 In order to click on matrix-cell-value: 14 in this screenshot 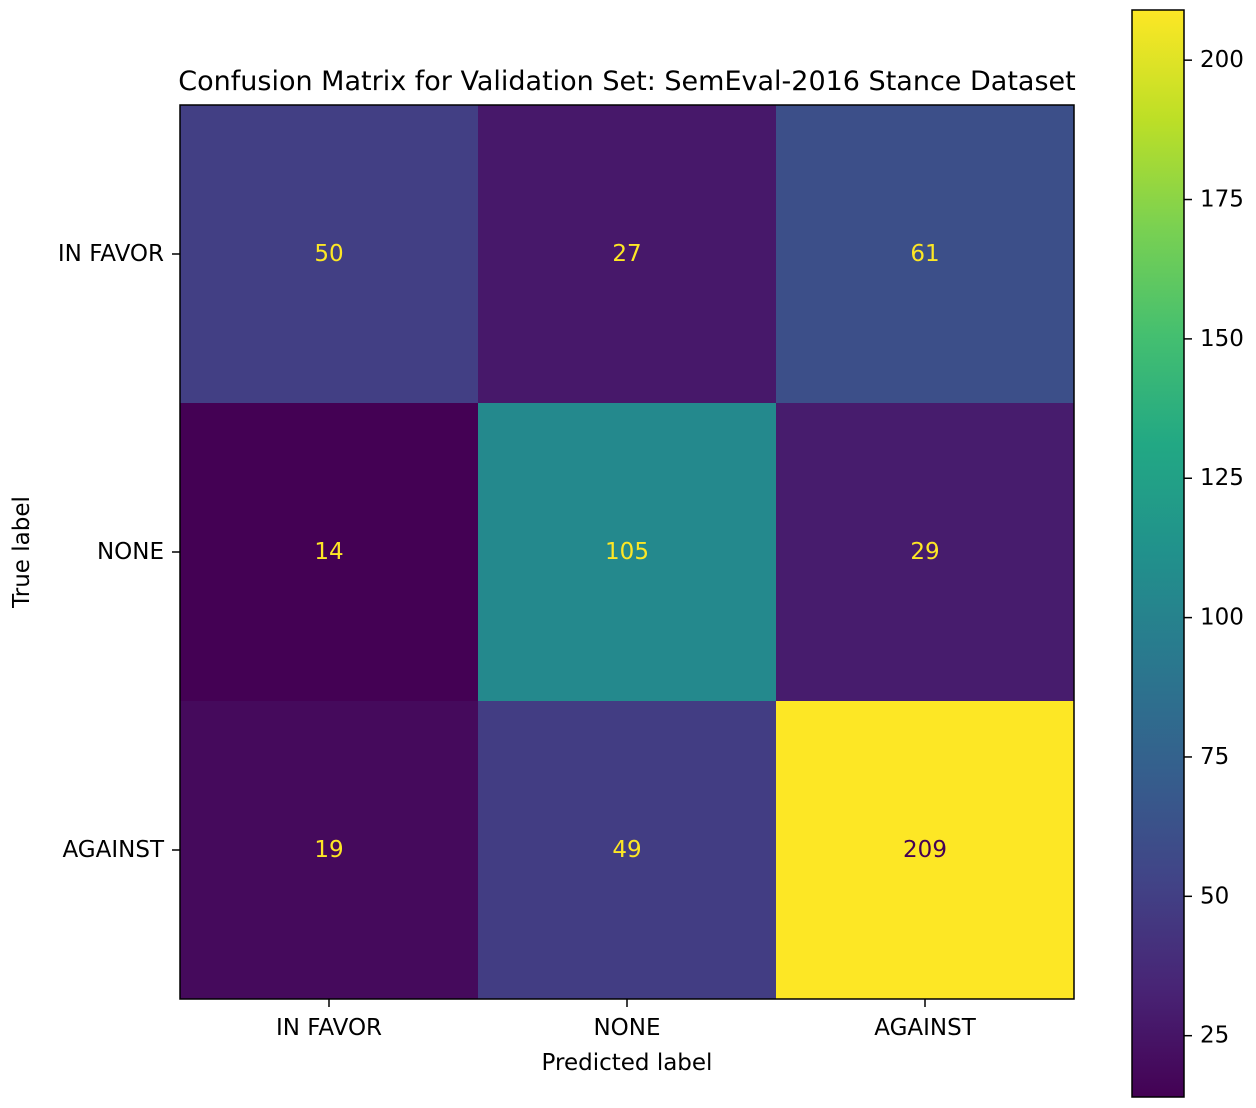, I will do `click(328, 552)`.